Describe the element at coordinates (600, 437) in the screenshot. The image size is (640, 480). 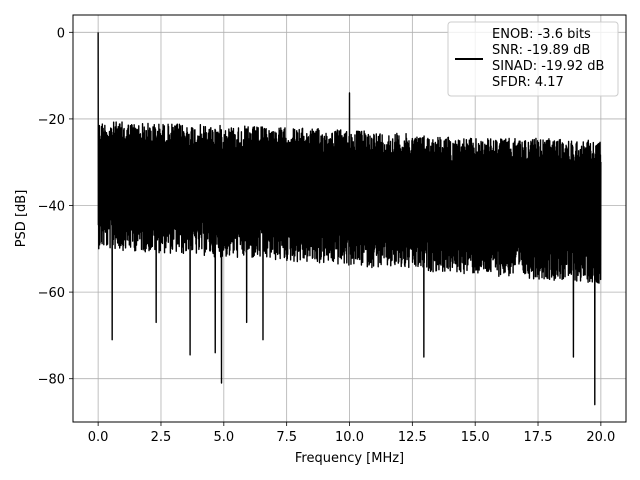
I see `x-tick-label: 20.0` at that location.